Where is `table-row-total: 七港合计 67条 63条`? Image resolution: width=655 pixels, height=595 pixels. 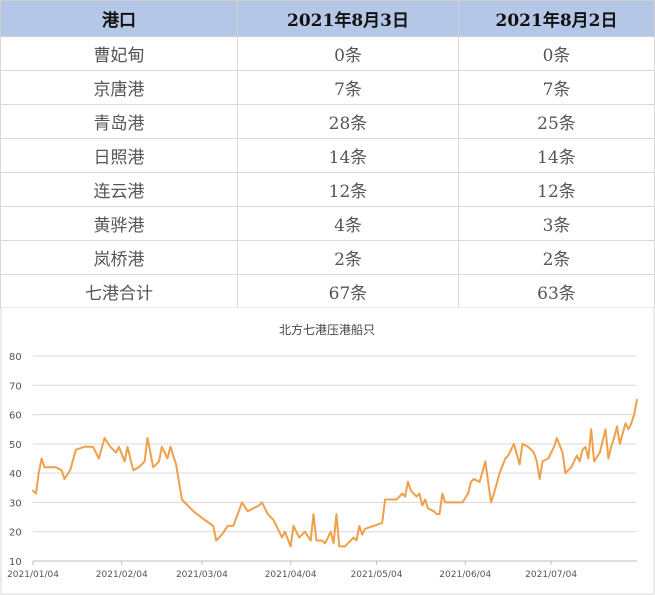
table-row-total: 七港合计 67条 63条 is located at coordinates (327, 291).